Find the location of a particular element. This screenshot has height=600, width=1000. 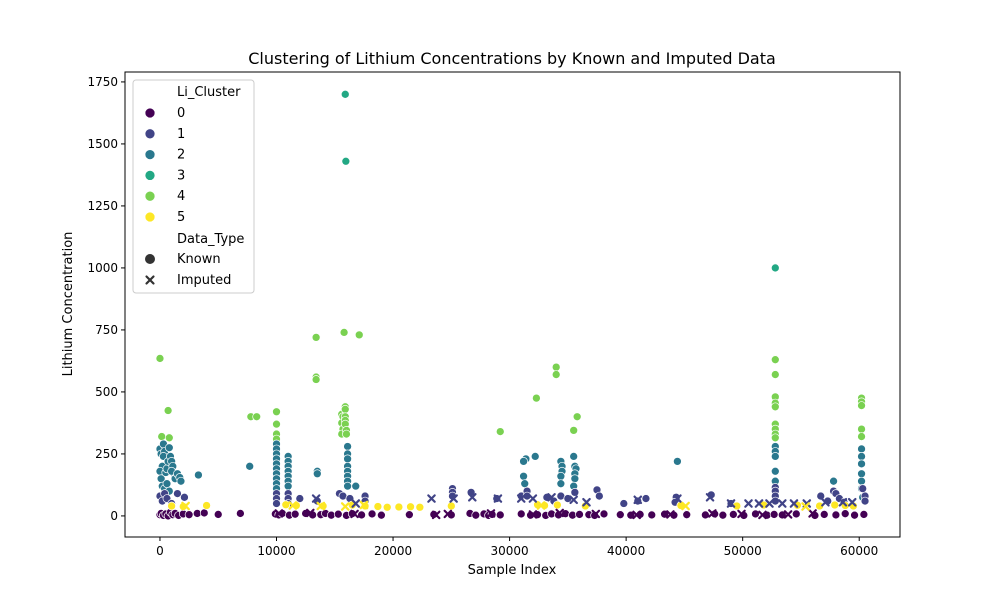

y-axis-label: Lithium Concentration is located at coordinates (68, 304).